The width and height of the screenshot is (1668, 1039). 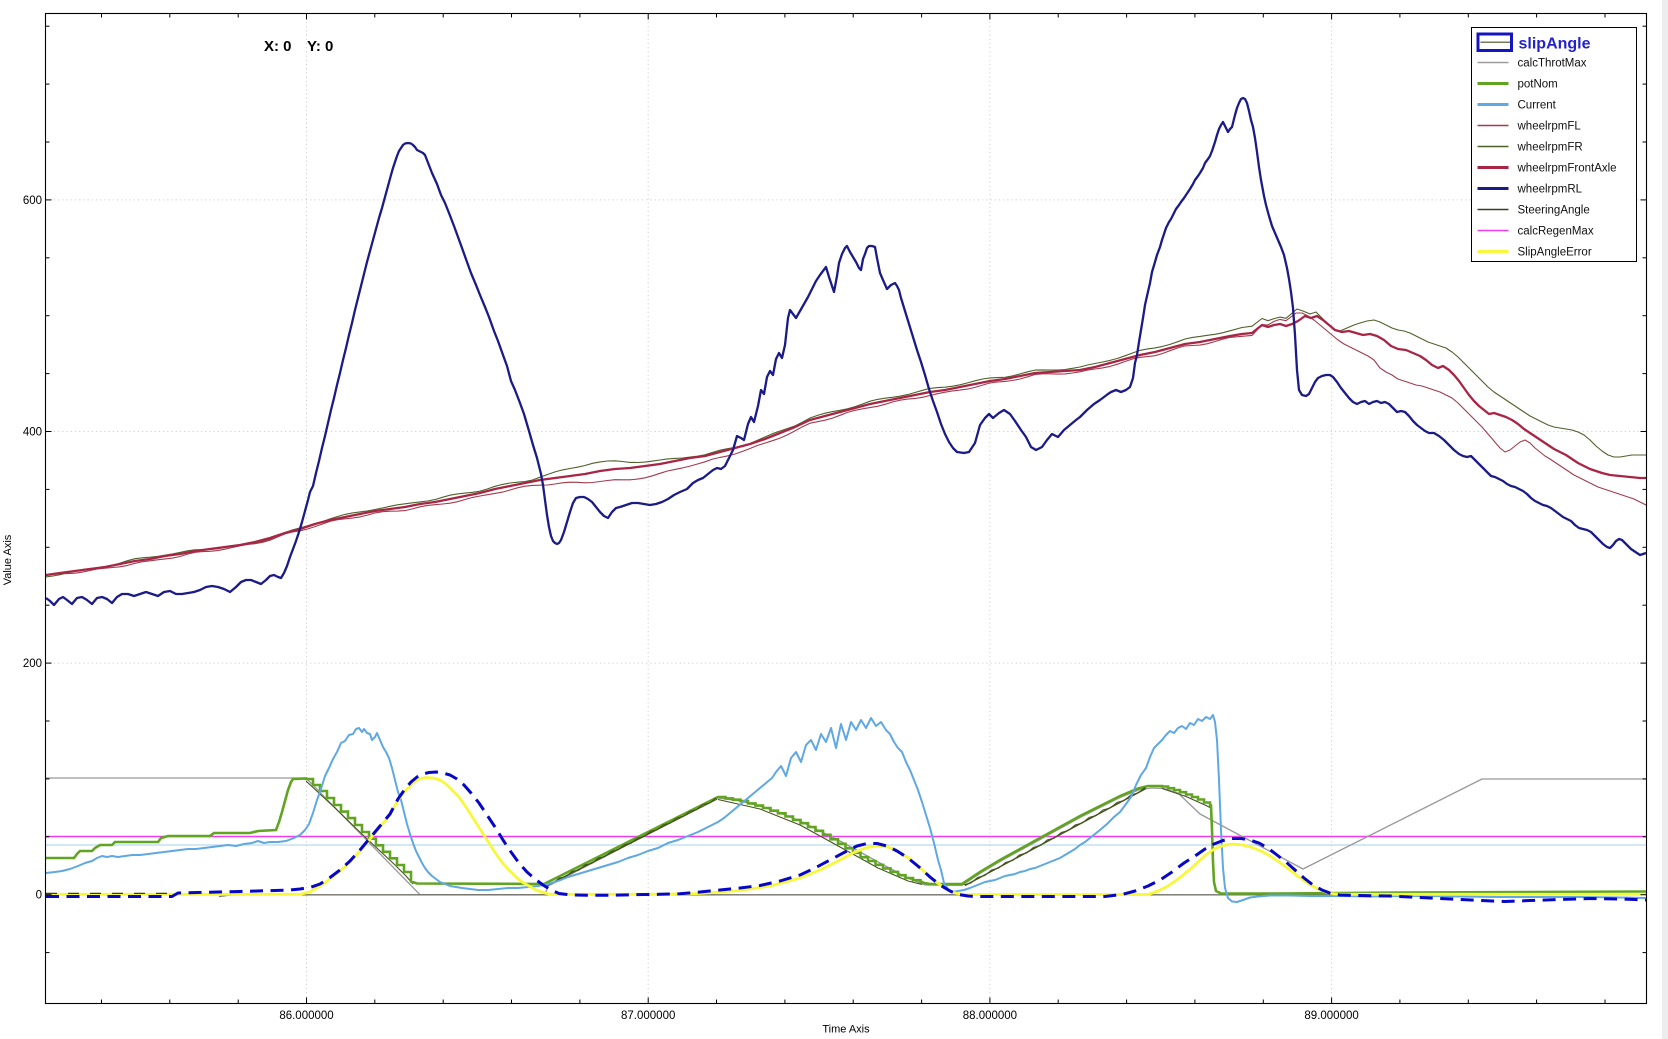 What do you see at coordinates (1550, 148) in the screenshot?
I see `svg-text: wheelrpmFR` at bounding box center [1550, 148].